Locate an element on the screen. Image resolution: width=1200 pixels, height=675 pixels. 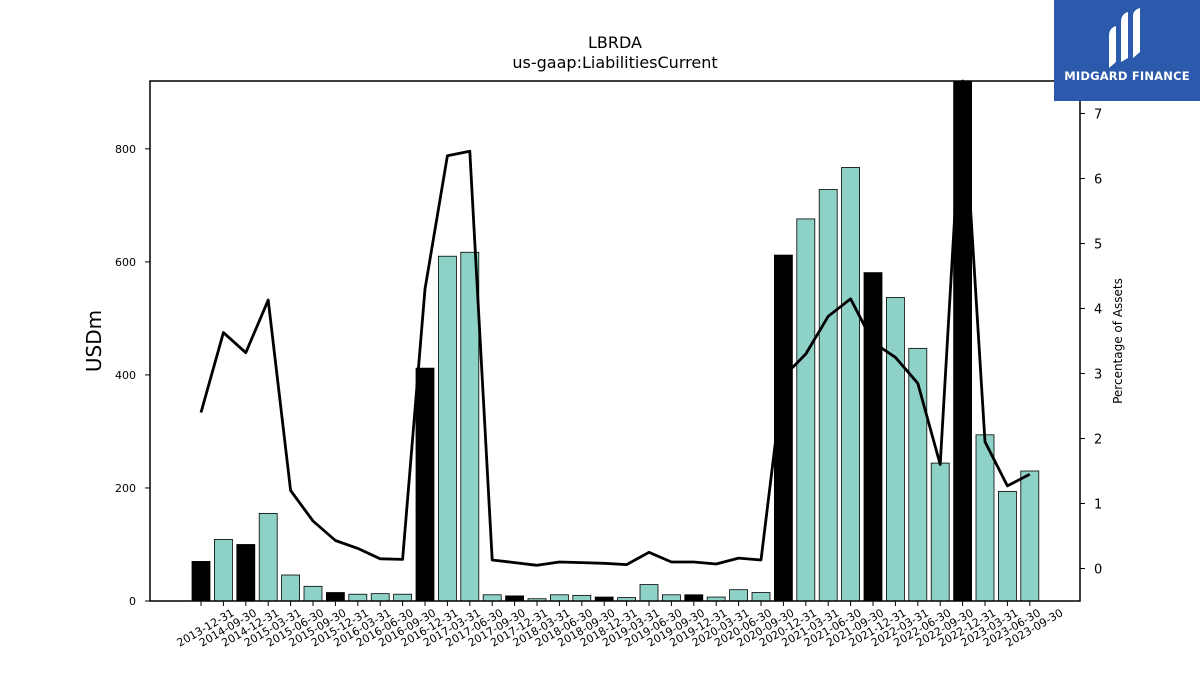
y-tick-label: 600 is located at coordinates (125, 262).